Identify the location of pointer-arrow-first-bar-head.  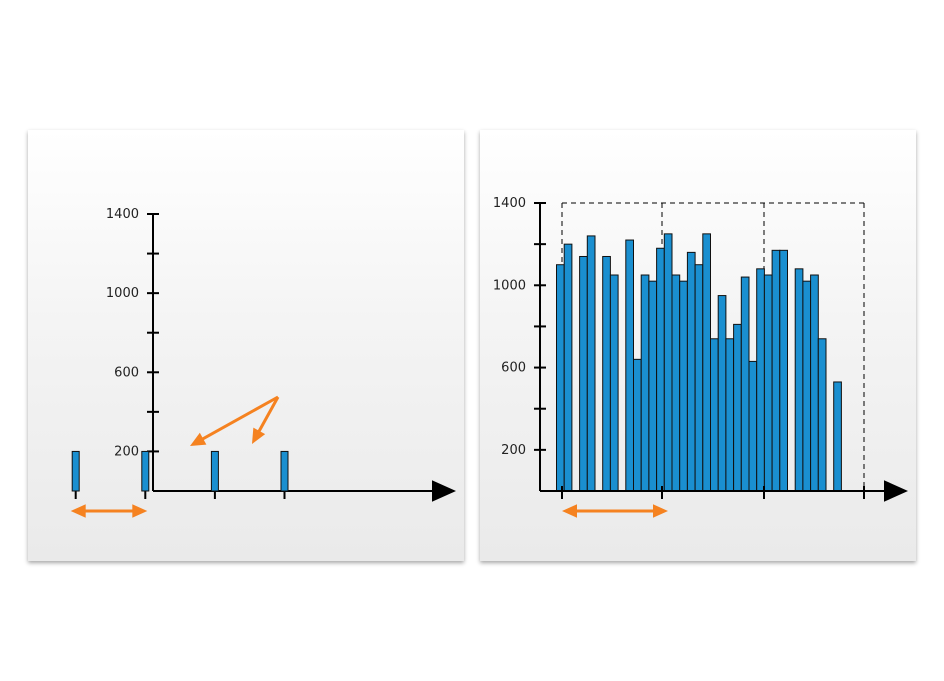
(198, 439).